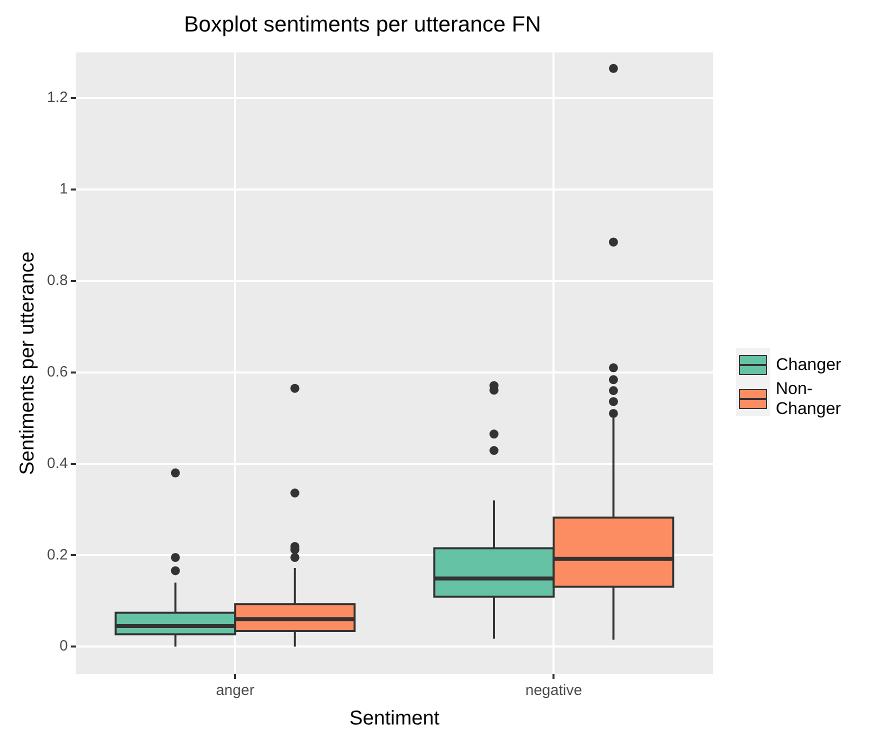  I want to click on legend-label: Changer, so click(809, 365).